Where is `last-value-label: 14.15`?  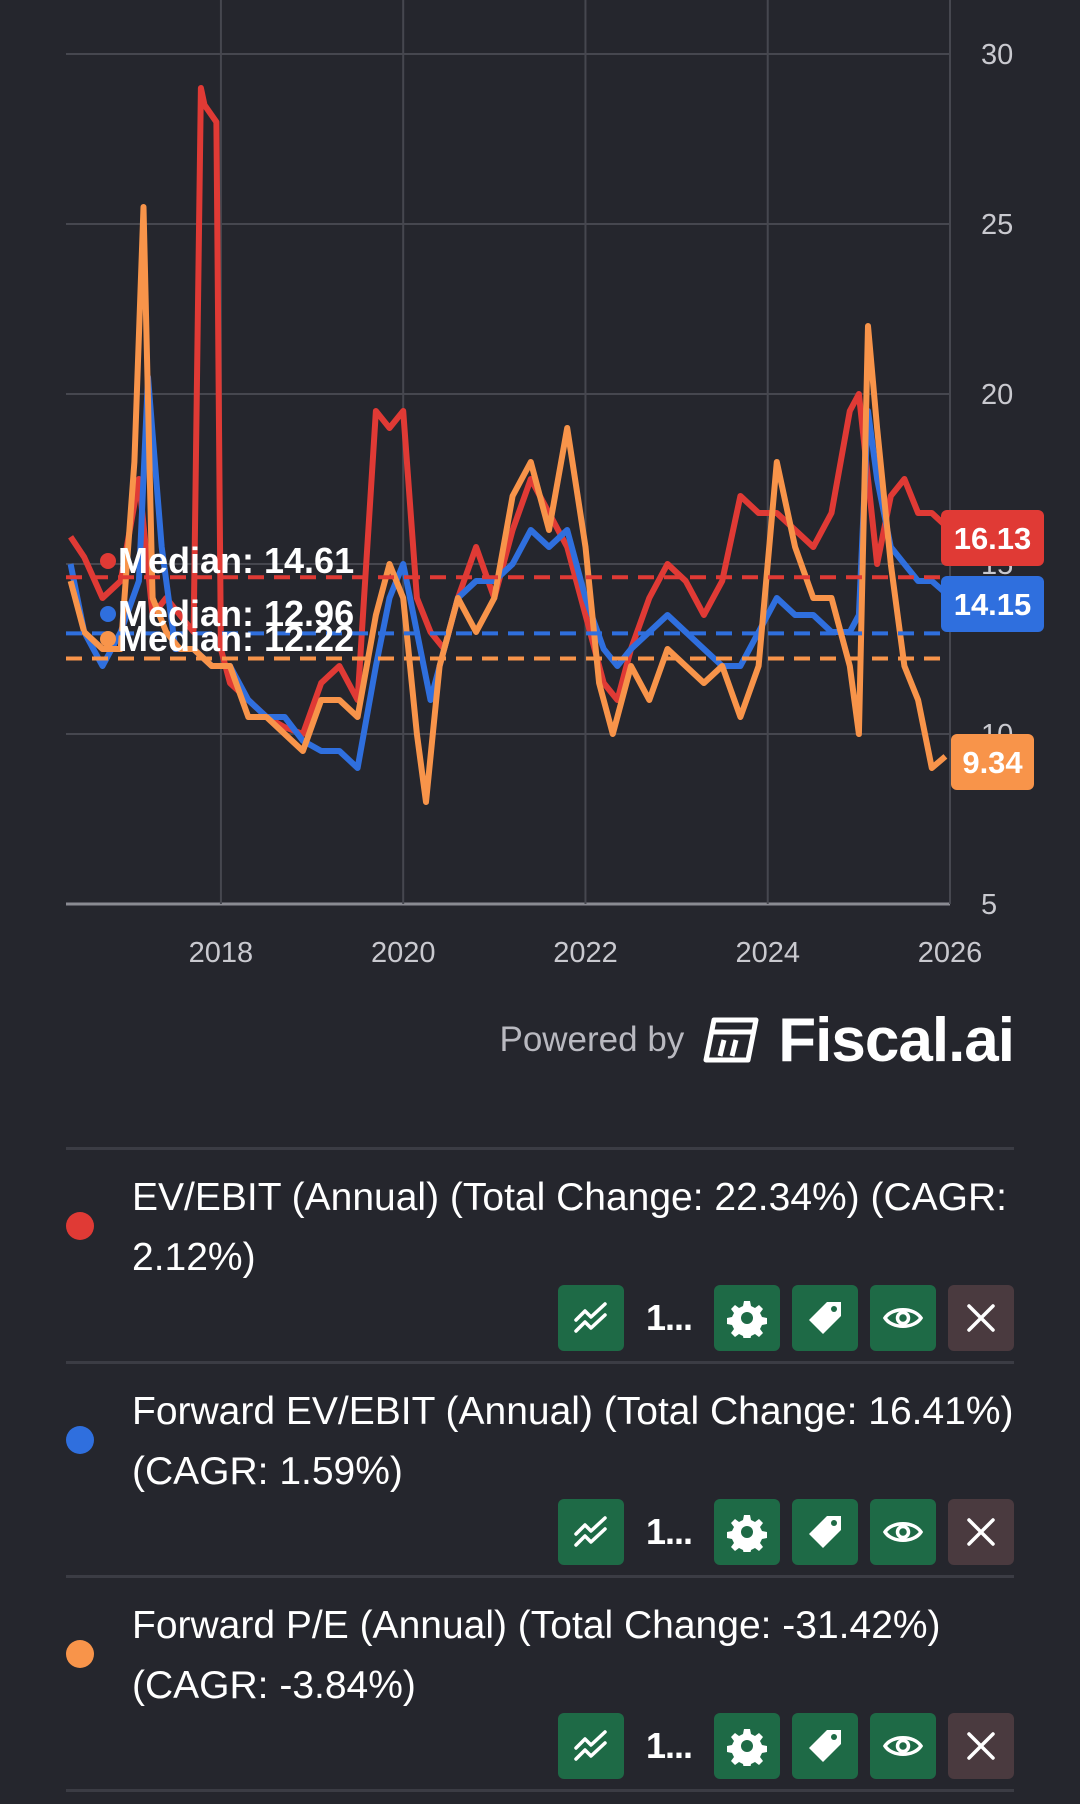
last-value-label: 14.15 is located at coordinates (993, 604).